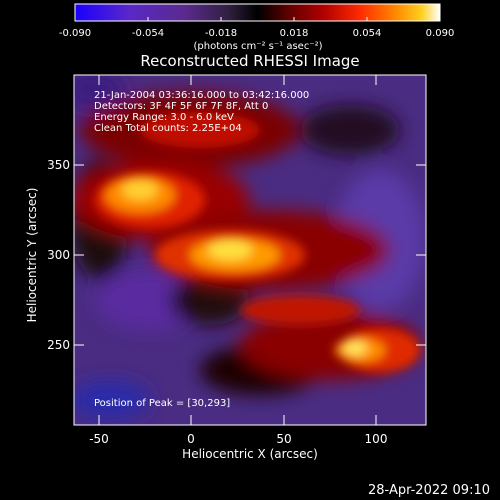 The height and width of the screenshot is (500, 500). Describe the element at coordinates (164, 117) in the screenshot. I see `info-line: Energy Range: 3.0 - 6.0 keV` at that location.